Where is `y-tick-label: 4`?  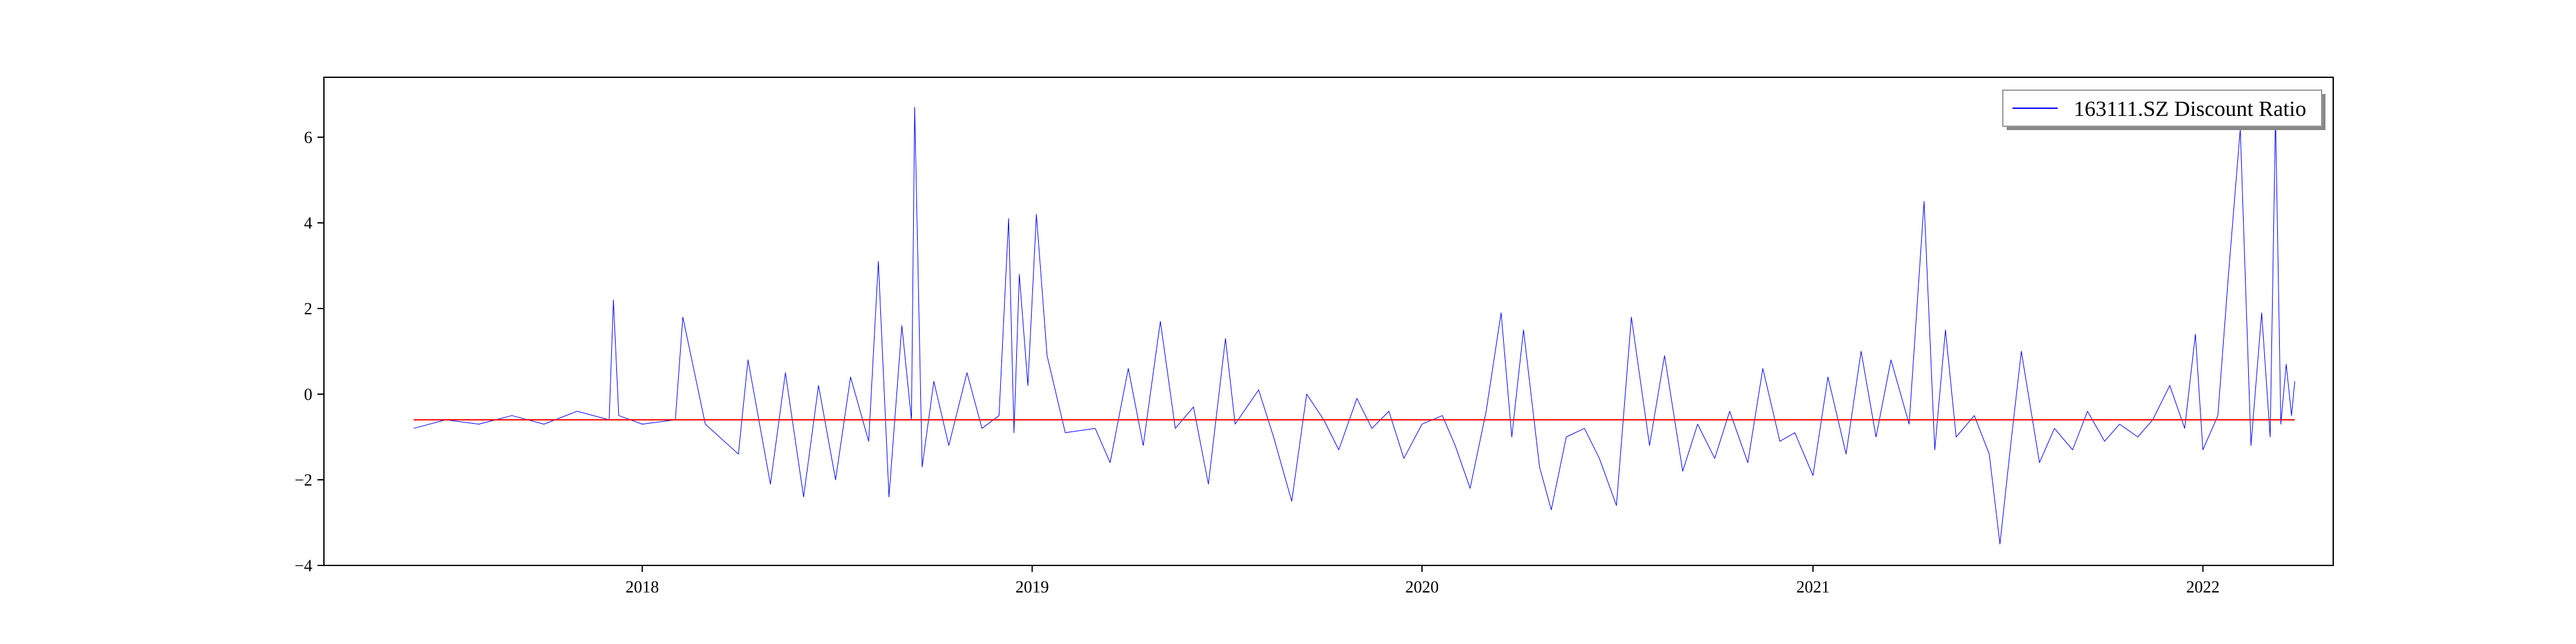
y-tick-label: 4 is located at coordinates (308, 223).